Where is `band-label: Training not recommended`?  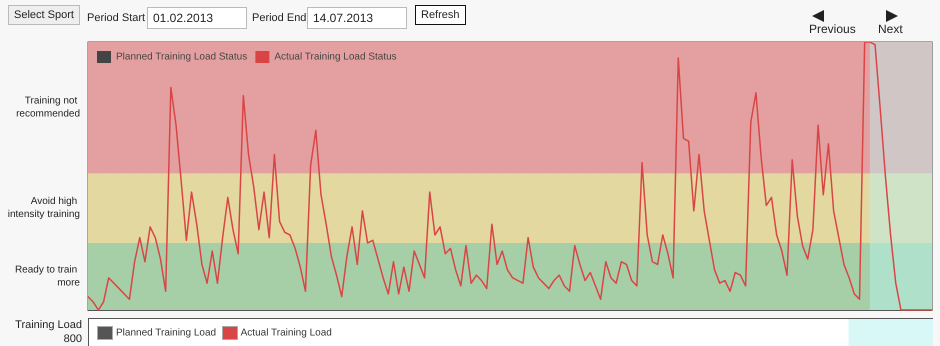 band-label: Training not recommended is located at coordinates (48, 108).